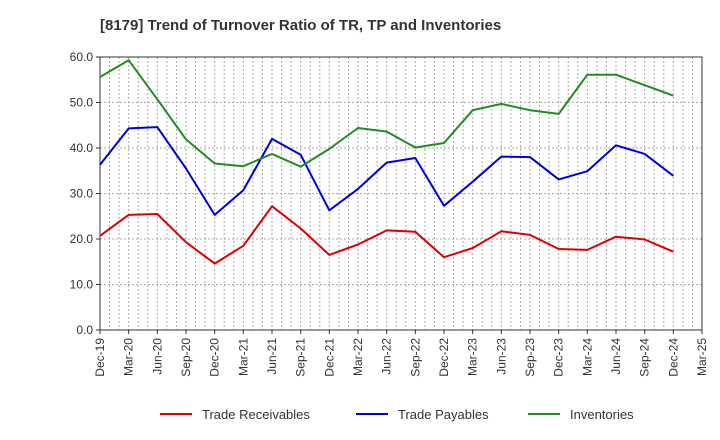  What do you see at coordinates (444, 357) in the screenshot?
I see `x-tick-label: Dec-22` at bounding box center [444, 357].